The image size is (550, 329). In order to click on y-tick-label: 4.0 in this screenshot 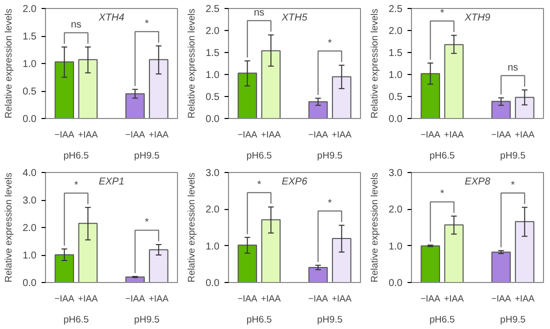, I will do `click(29, 173)`.